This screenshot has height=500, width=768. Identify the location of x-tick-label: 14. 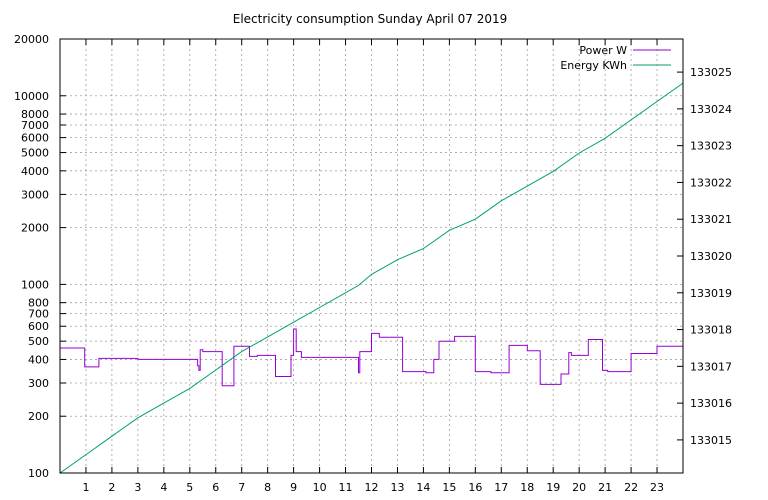
(423, 487).